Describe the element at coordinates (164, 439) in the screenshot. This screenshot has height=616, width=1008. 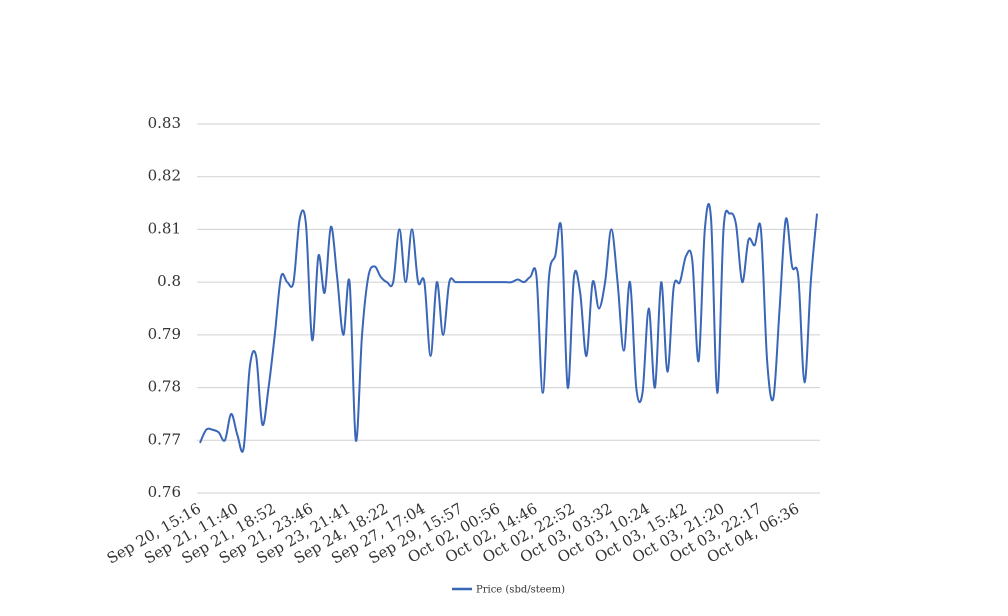
I see `y-tick-label: 0.77` at that location.